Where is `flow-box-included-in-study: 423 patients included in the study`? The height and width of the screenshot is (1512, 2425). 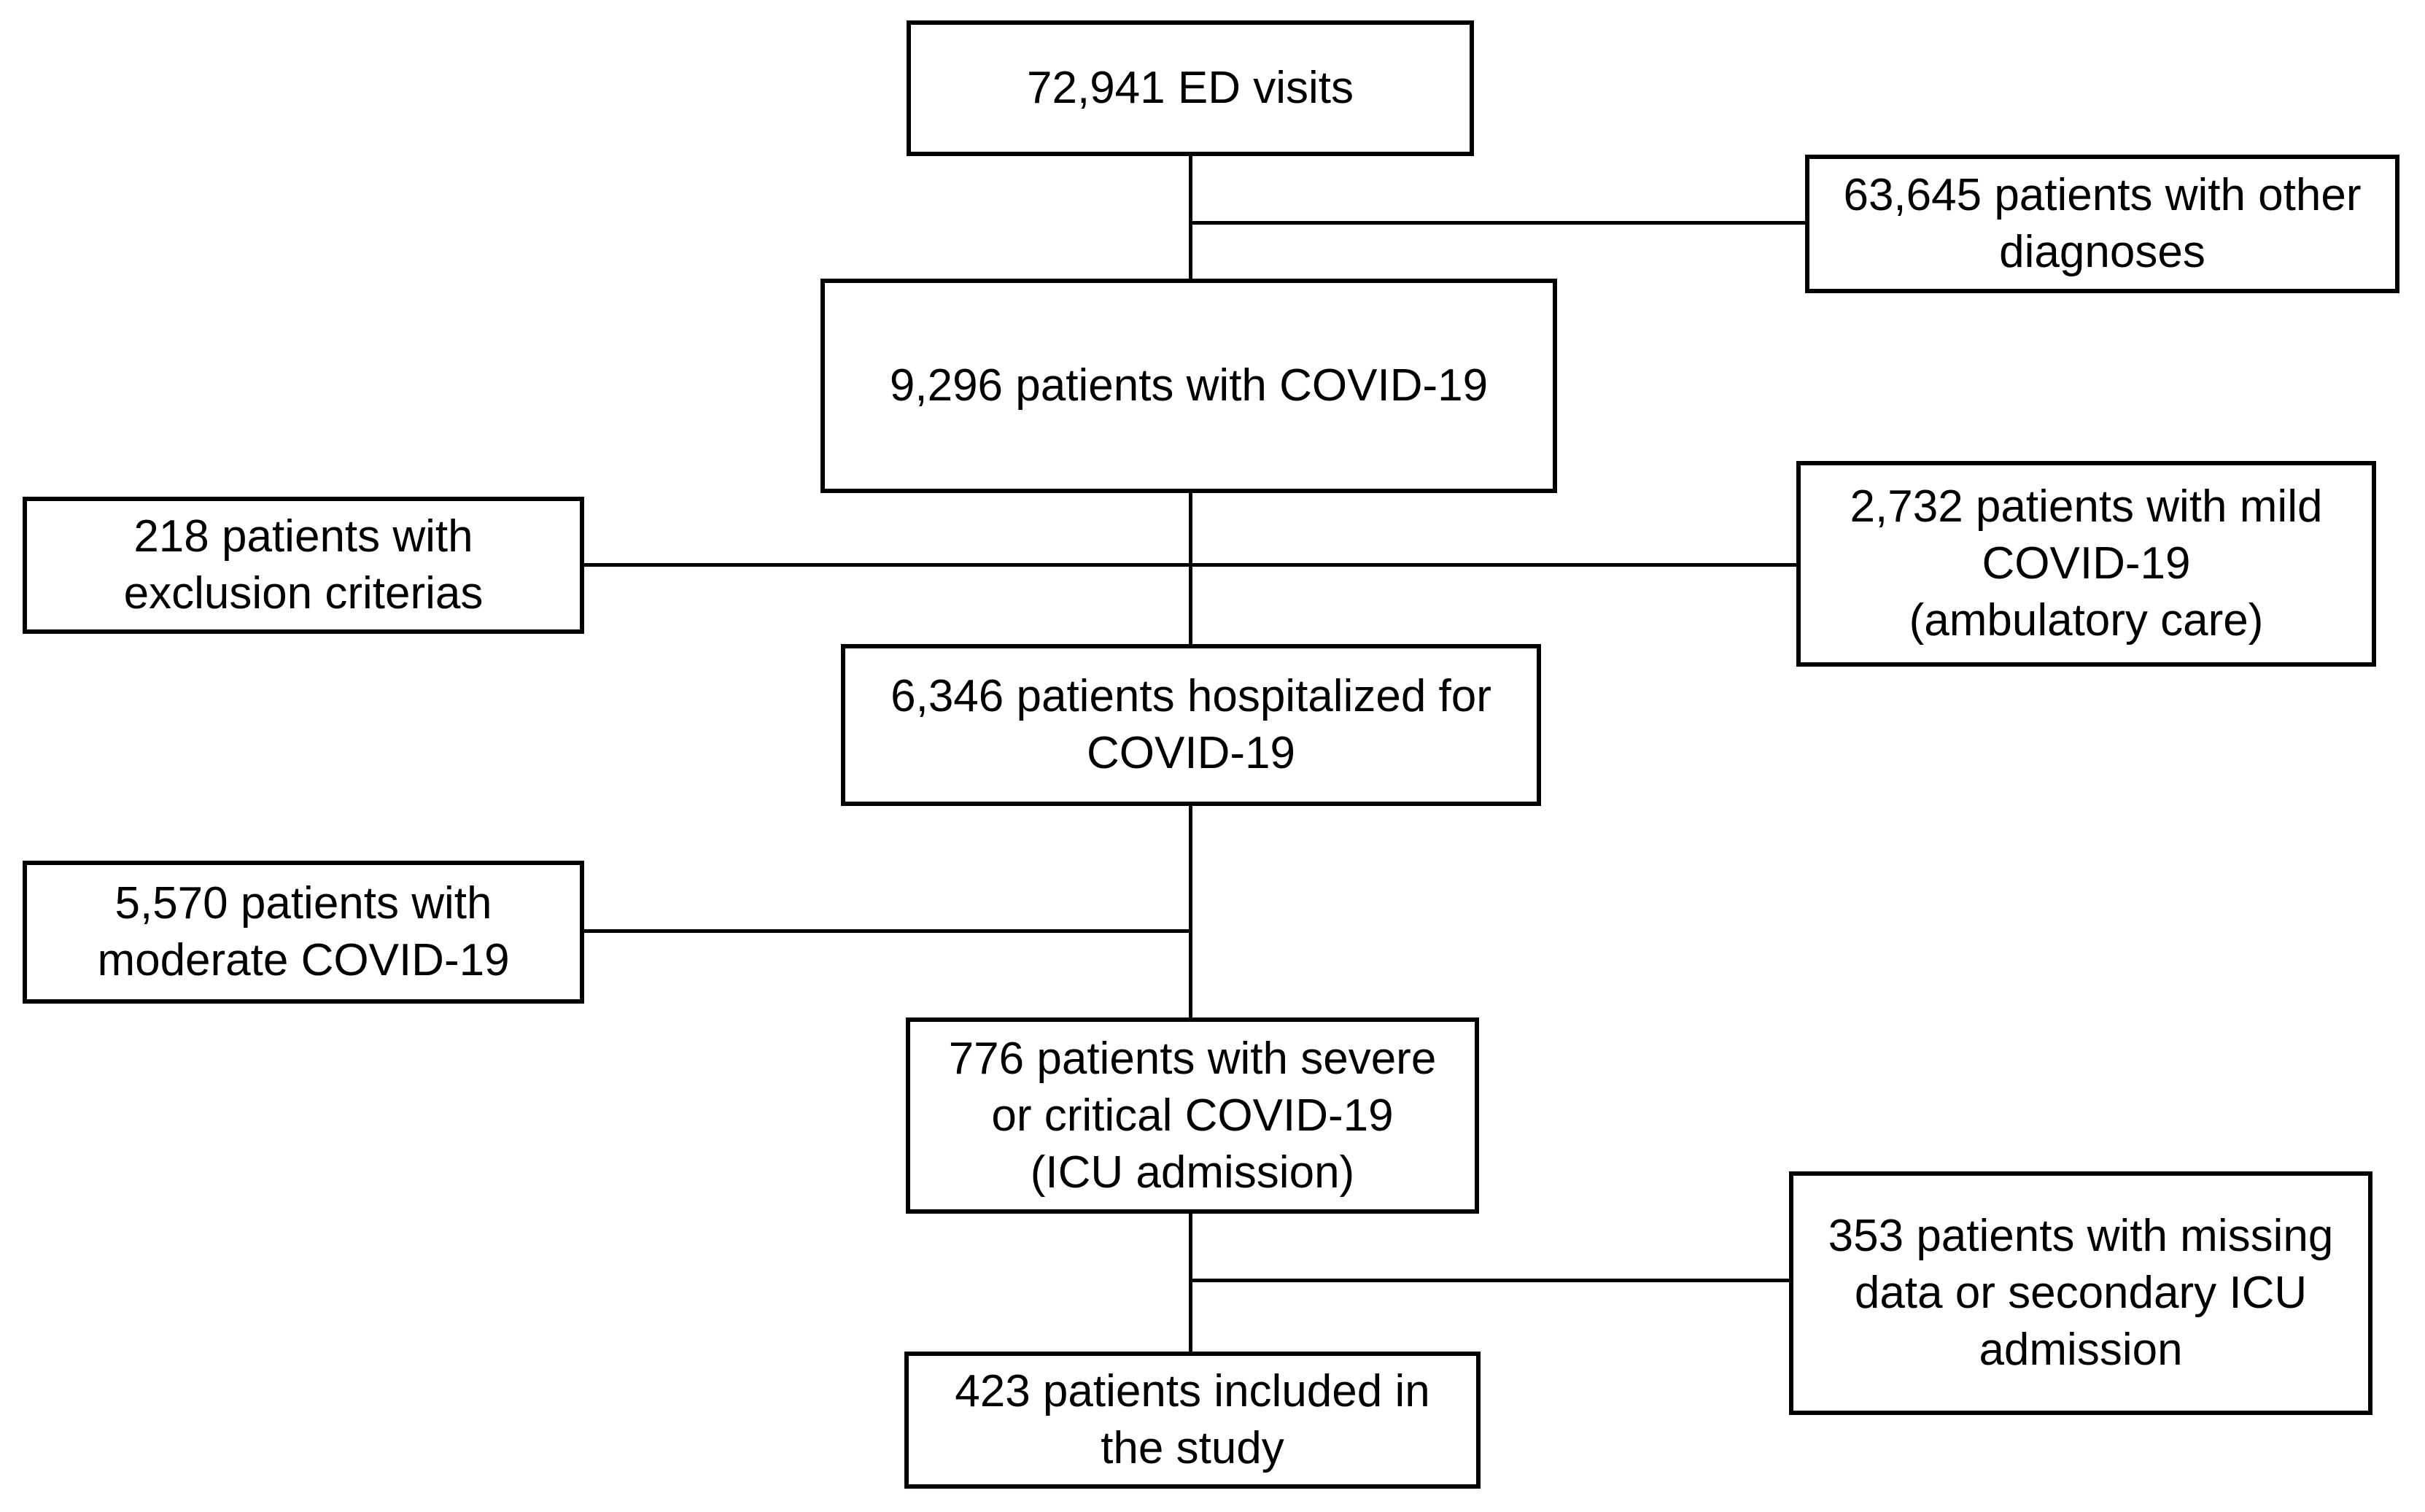
flow-box-included-in-study: 423 patients included in the study is located at coordinates (1192, 1420).